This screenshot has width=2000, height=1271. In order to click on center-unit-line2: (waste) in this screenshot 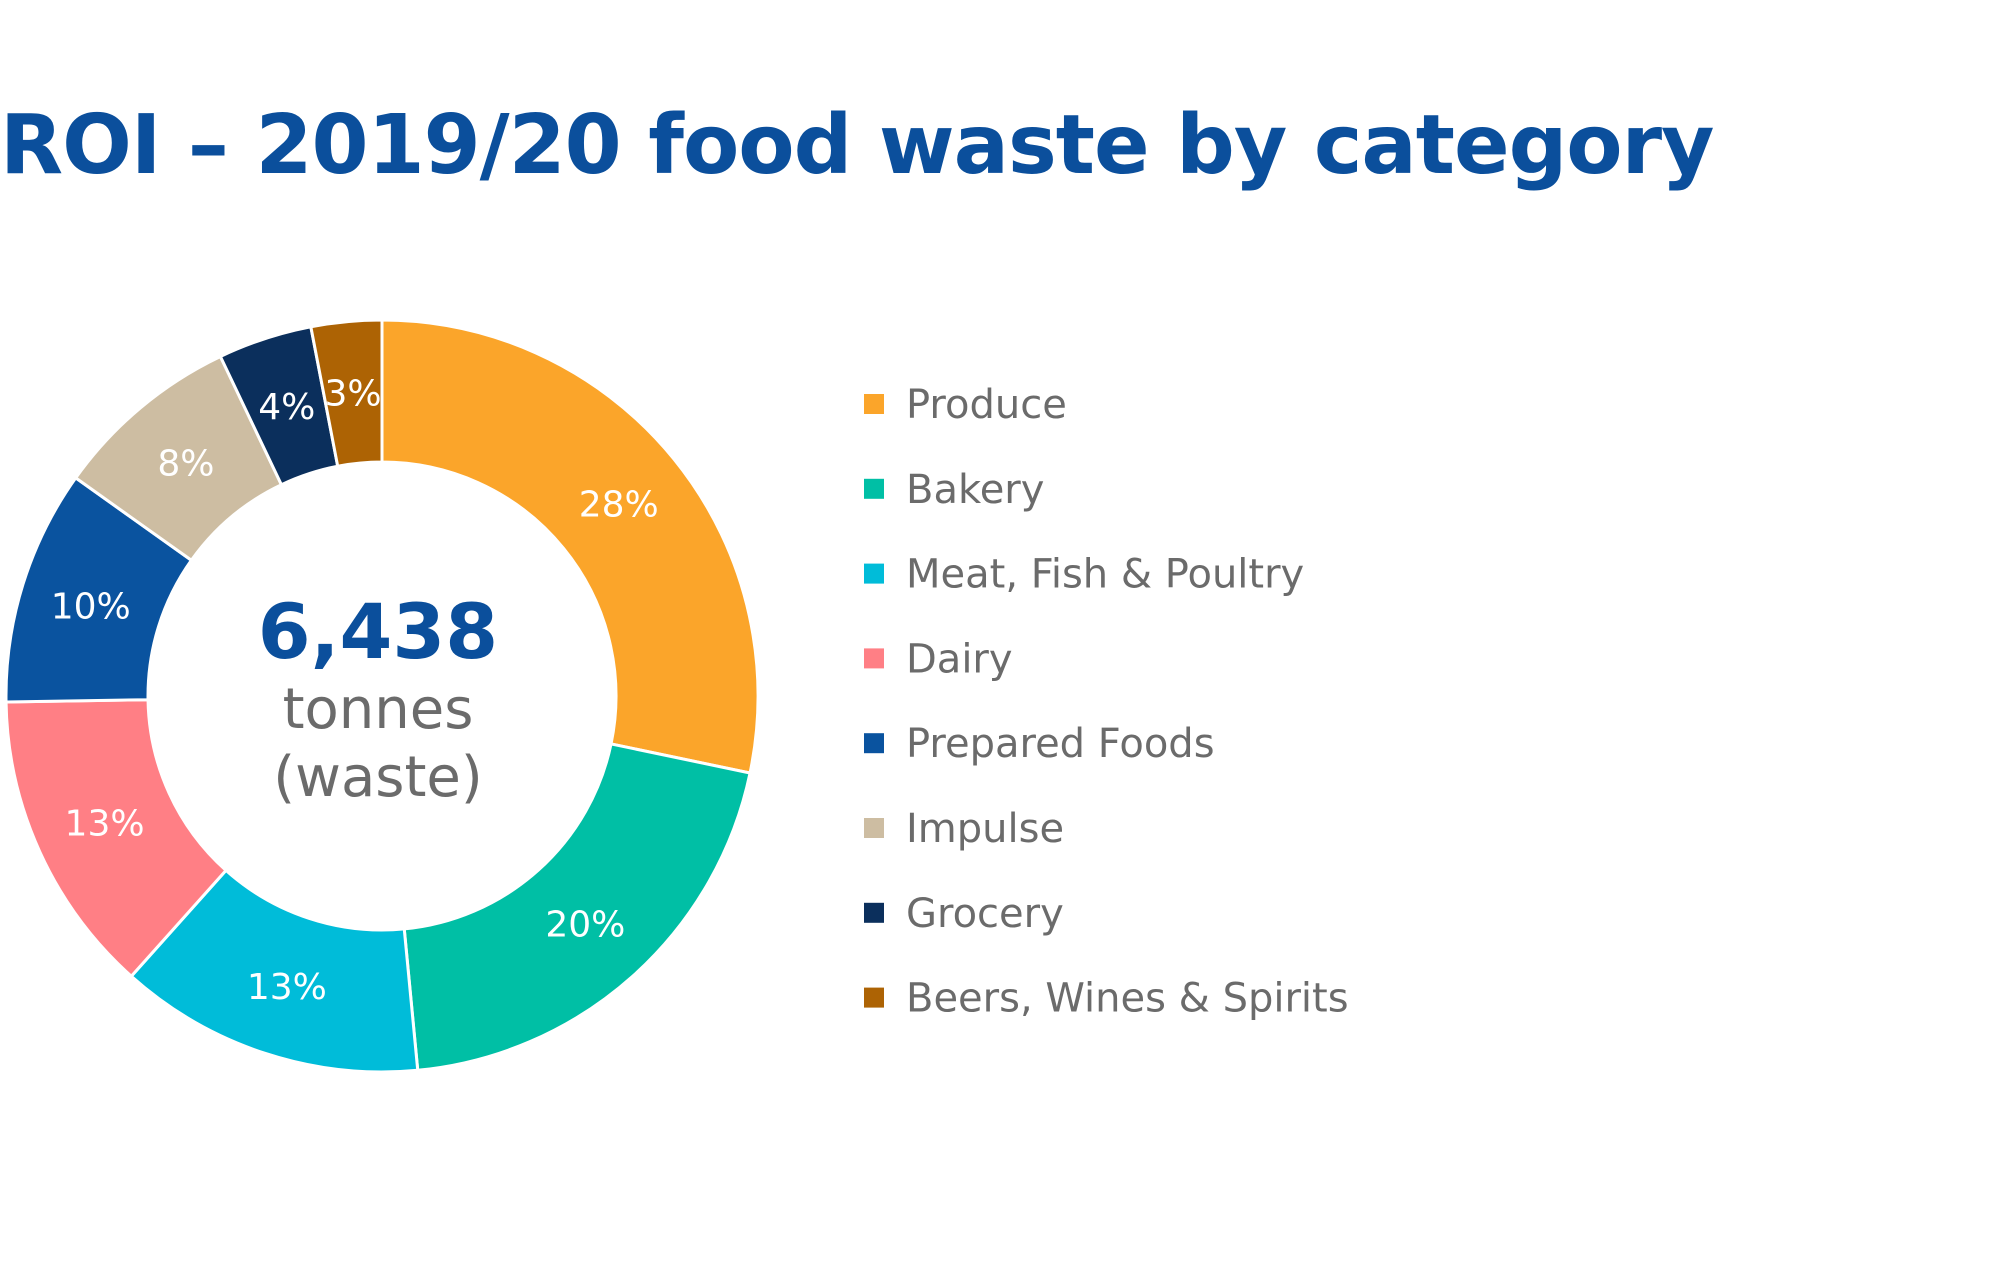, I will do `click(377, 777)`.